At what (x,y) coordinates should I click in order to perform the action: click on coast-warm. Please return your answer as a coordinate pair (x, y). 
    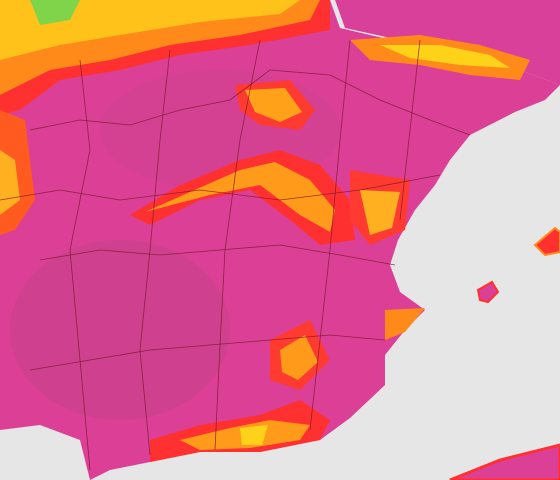
    Looking at the image, I should click on (405, 324).